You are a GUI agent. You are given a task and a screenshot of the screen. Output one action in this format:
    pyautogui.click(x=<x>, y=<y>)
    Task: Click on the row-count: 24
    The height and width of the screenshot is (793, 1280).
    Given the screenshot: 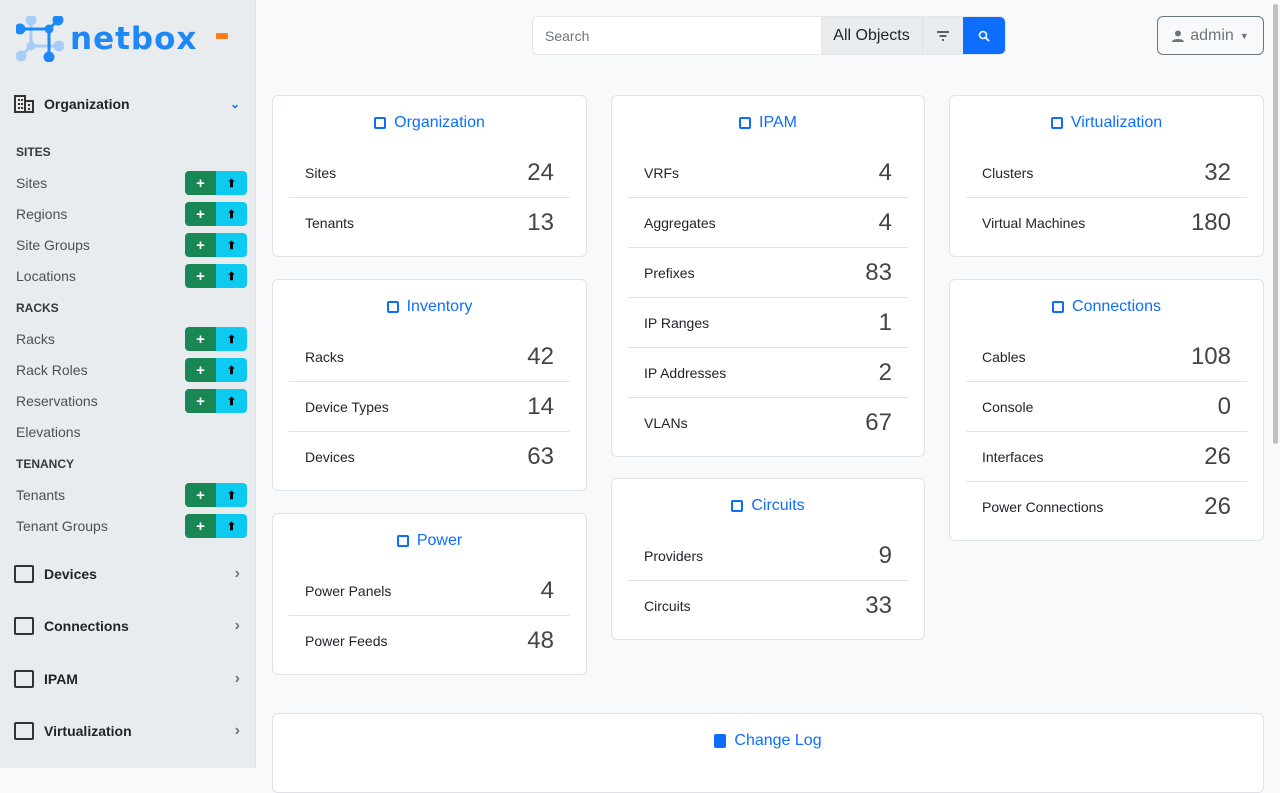 What is the action you would take?
    pyautogui.click(x=540, y=172)
    